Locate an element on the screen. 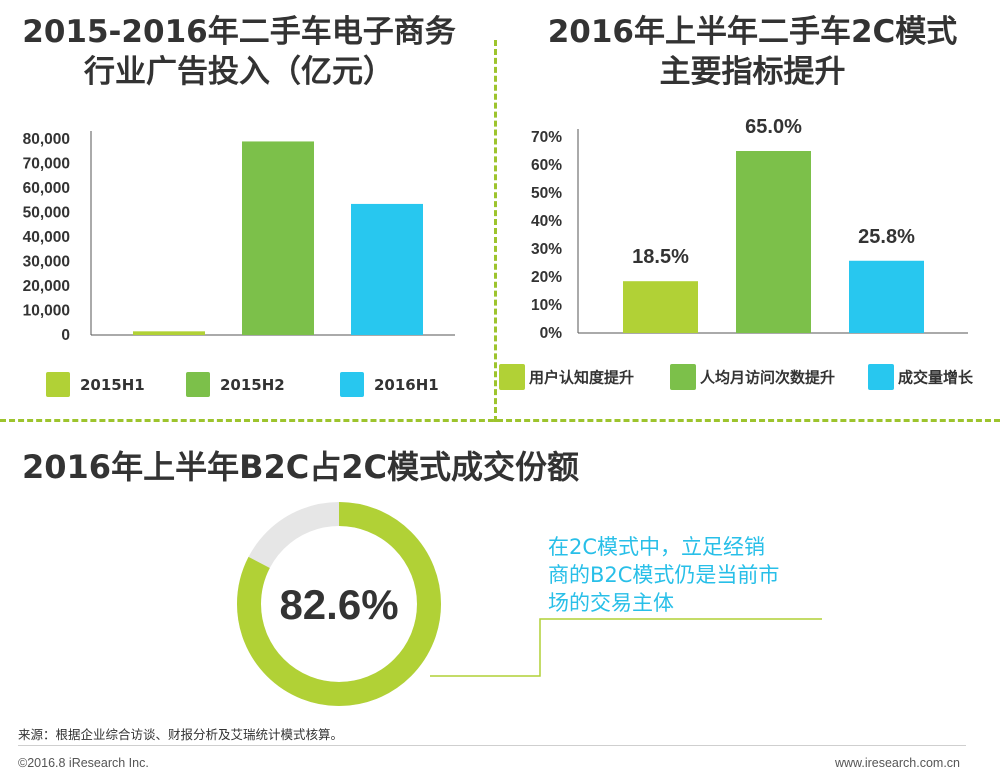 The image size is (1000, 783). legend-label: 用户认知度提升 is located at coordinates (581, 378).